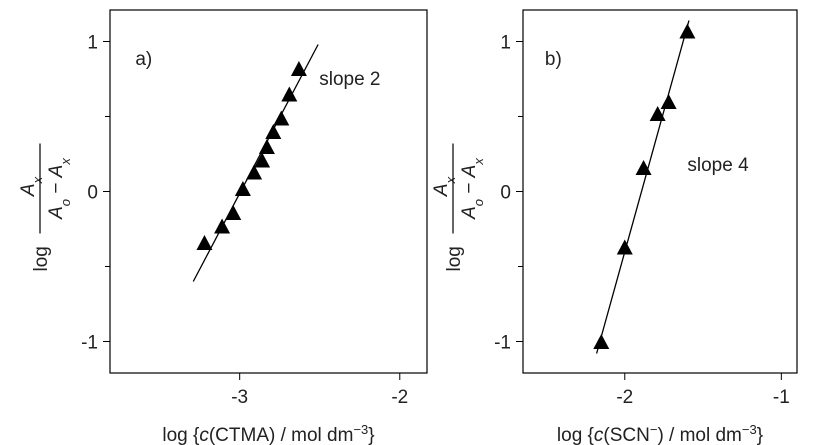 Image resolution: width=829 pixels, height=445 pixels. I want to click on panel-label: b), so click(553, 59).